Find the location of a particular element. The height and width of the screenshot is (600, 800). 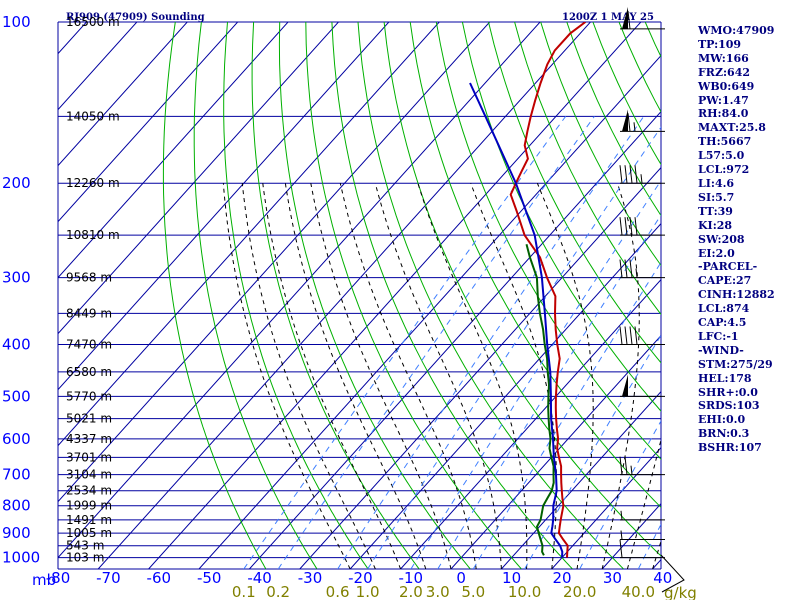

pressure-unit-label: mb is located at coordinates (44, 580).